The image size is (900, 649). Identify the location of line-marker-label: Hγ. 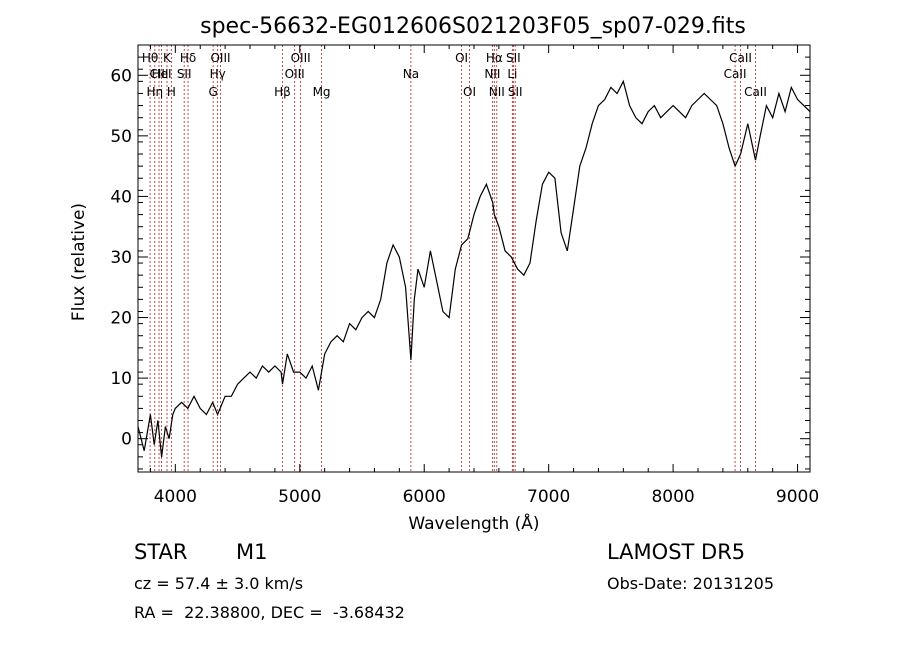
(218, 74).